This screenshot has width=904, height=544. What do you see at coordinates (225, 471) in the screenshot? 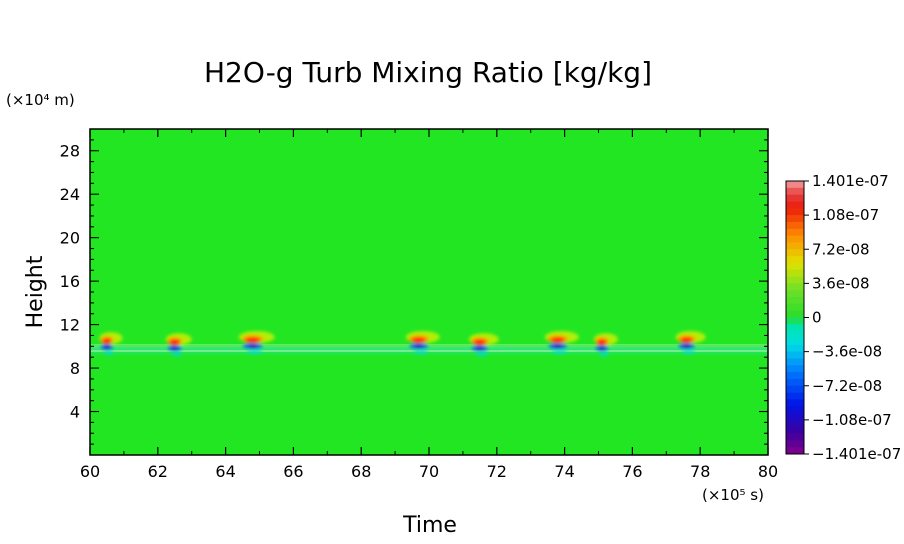
I see `x-tick-label: 64` at bounding box center [225, 471].